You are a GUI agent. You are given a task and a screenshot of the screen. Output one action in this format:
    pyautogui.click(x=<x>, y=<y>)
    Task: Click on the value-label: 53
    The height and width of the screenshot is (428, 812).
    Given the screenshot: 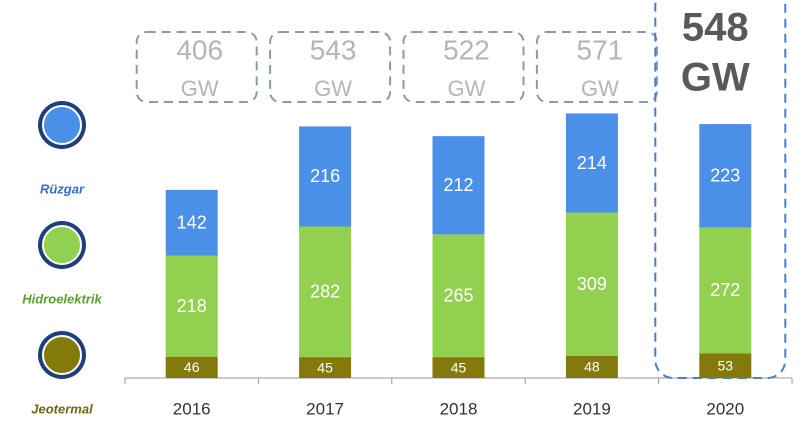 What is the action you would take?
    pyautogui.click(x=726, y=365)
    